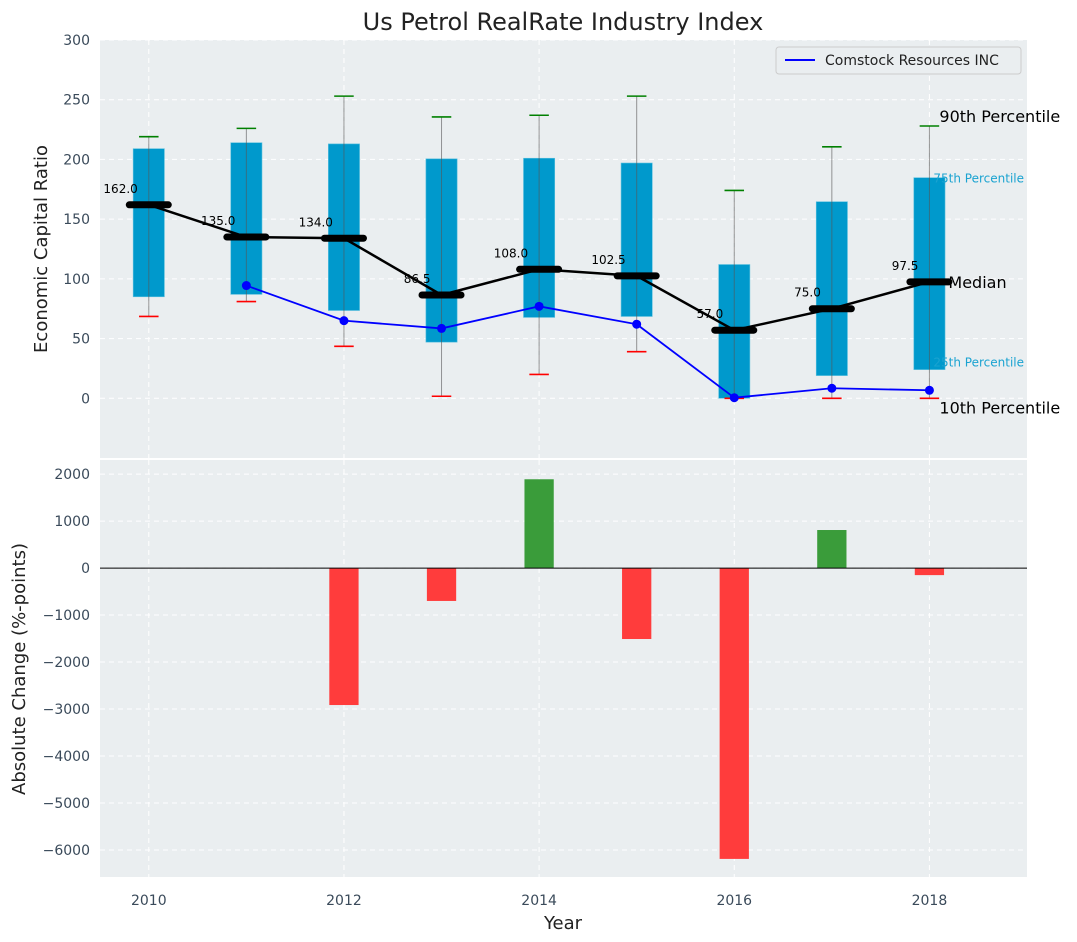 The image size is (1077, 942). I want to click on change-bar-2016, so click(734, 713).